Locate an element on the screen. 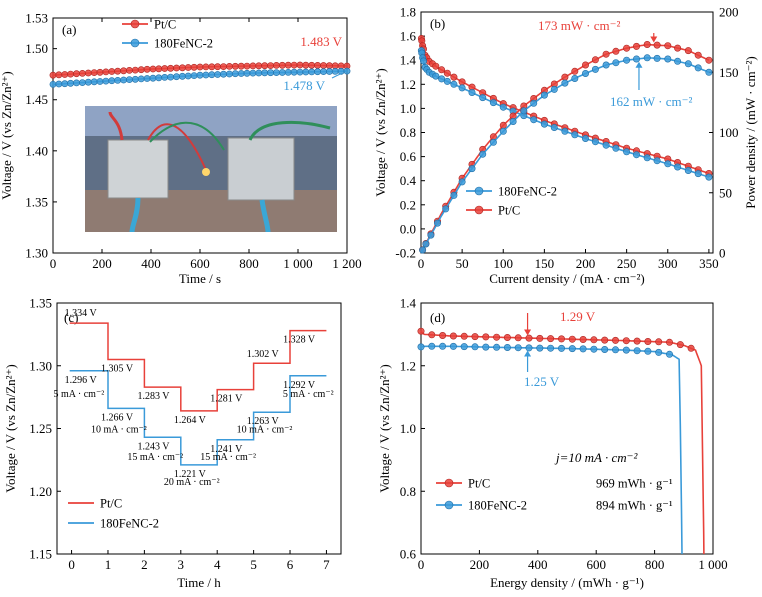 The width and height of the screenshot is (762, 597). current-density-label: 5 mA · cm⁻² is located at coordinates (308, 394).